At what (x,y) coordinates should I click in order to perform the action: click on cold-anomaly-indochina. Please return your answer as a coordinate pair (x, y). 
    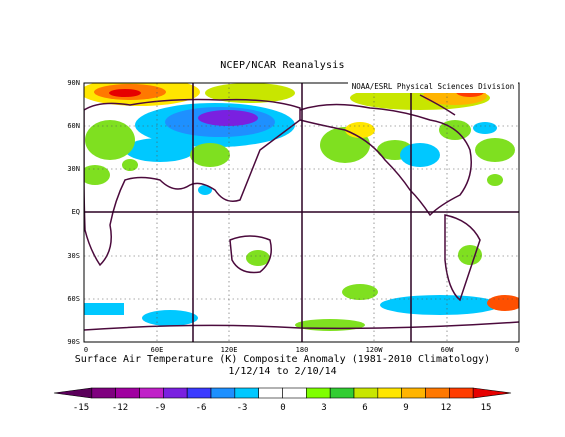
    Looking at the image, I should click on (205, 190).